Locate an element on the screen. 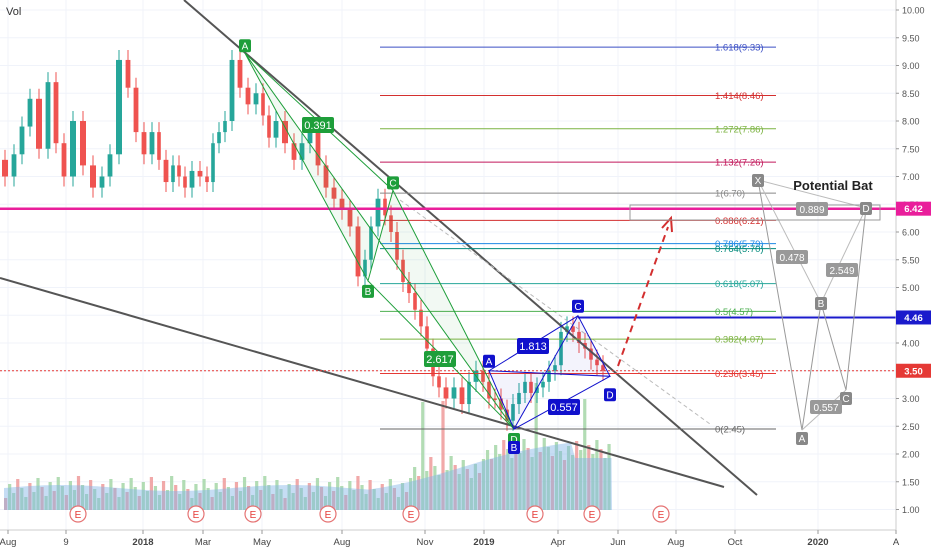 The height and width of the screenshot is (555, 932). time-tick-label: Apr is located at coordinates (558, 542).